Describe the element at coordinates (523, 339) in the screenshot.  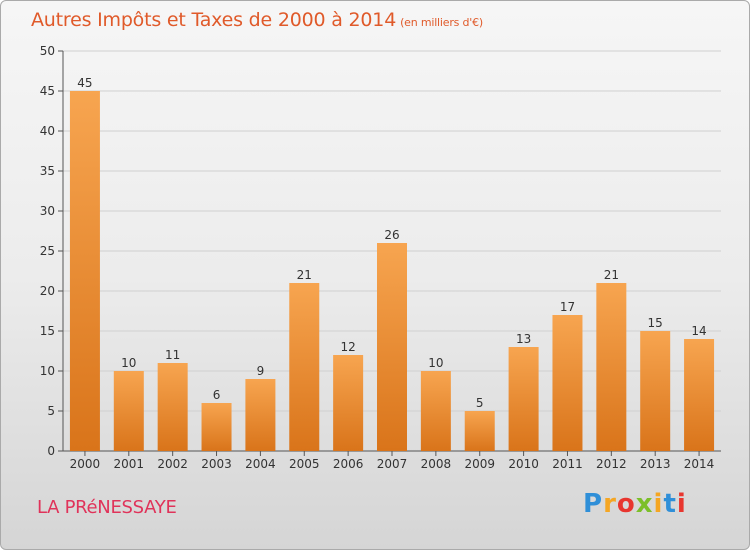
I see `value-label-2010: 13` at that location.